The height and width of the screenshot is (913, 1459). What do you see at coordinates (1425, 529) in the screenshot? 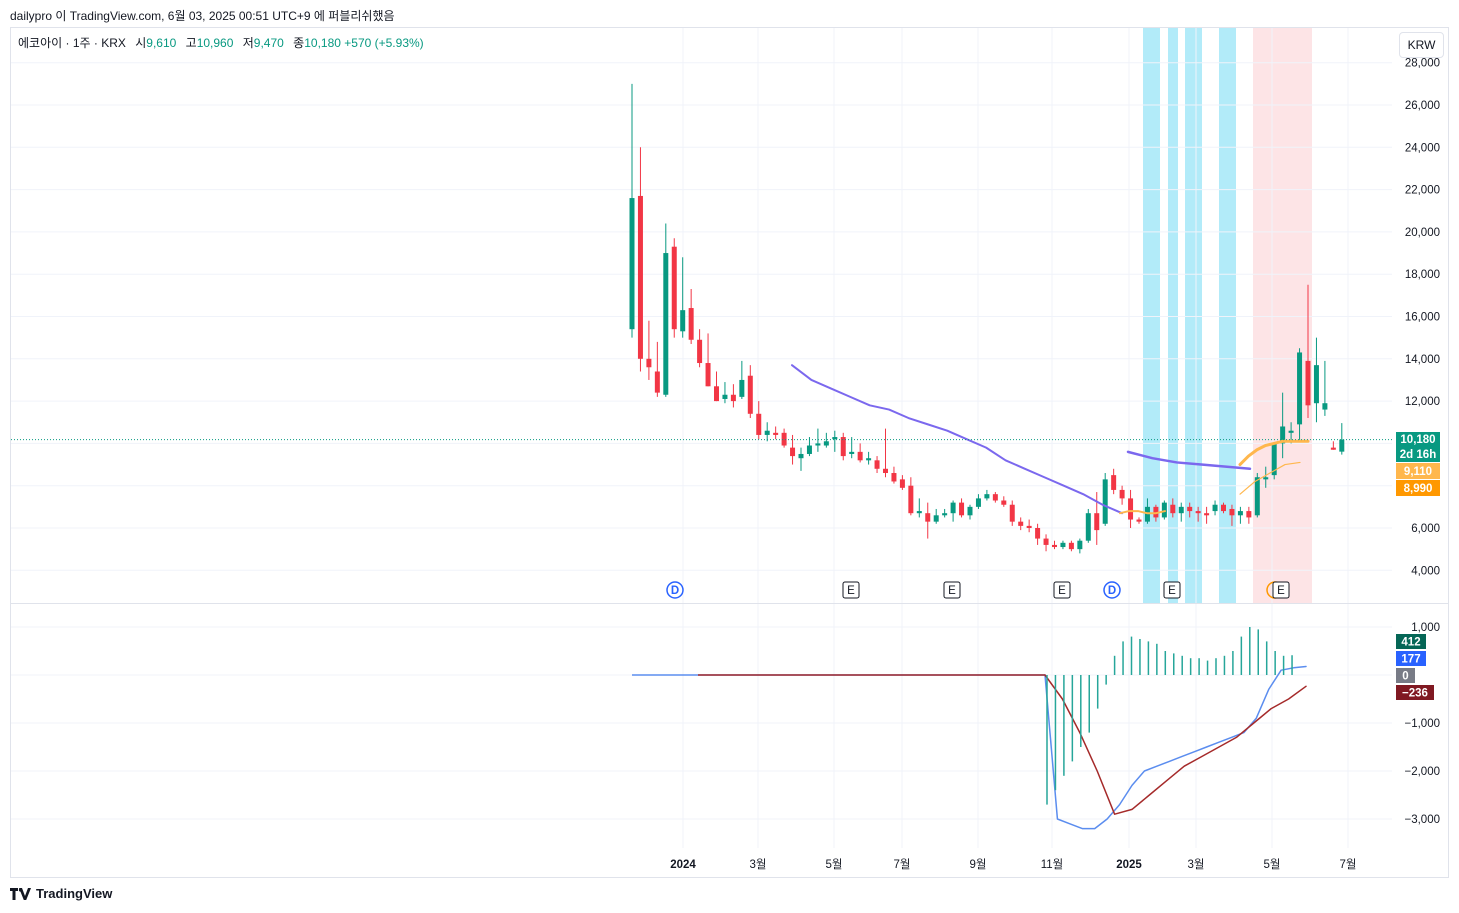
I see `y-axis-tick-label: 6,000` at bounding box center [1425, 529].